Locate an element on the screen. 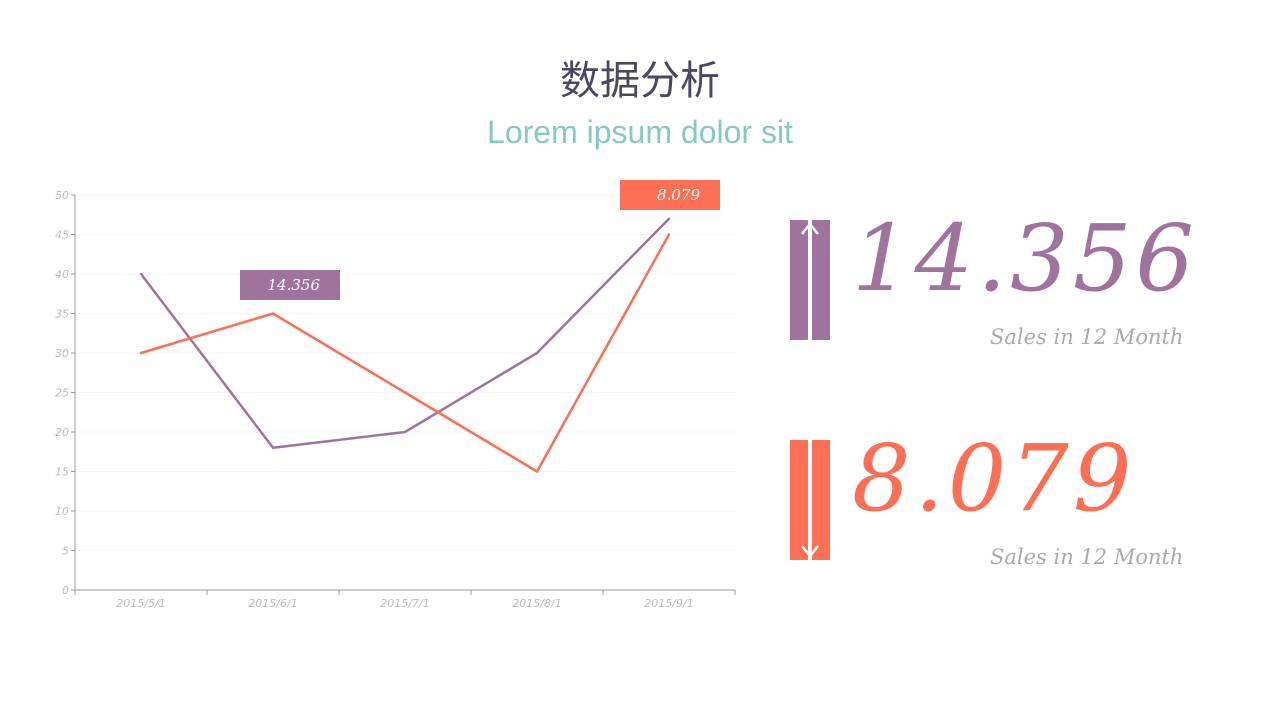 The image size is (1280, 720). arrow-down-icon is located at coordinates (810, 500).